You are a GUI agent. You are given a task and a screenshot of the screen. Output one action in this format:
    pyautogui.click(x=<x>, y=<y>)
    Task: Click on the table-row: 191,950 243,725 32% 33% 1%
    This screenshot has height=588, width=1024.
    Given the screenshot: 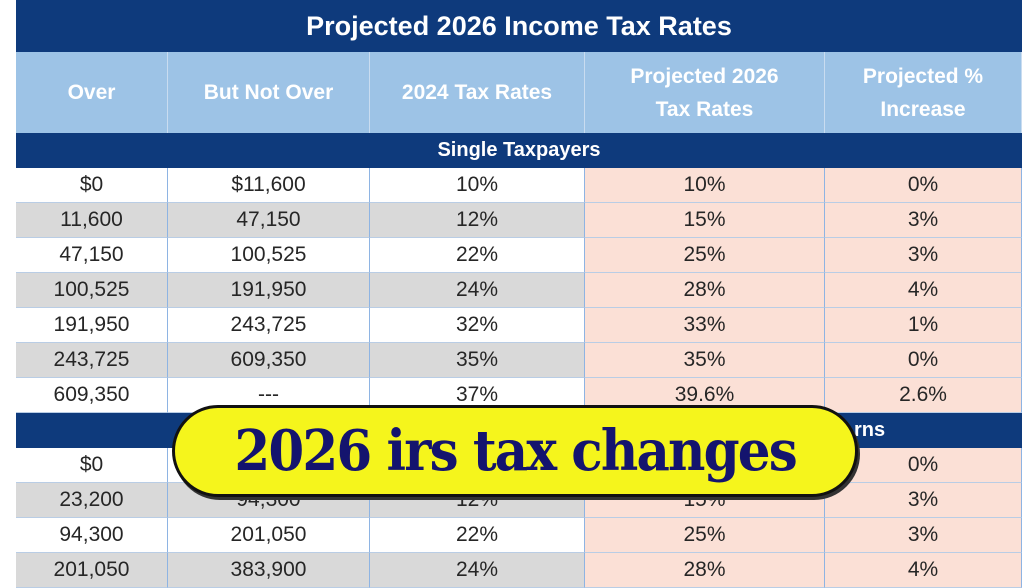 What is the action you would take?
    pyautogui.click(x=519, y=325)
    